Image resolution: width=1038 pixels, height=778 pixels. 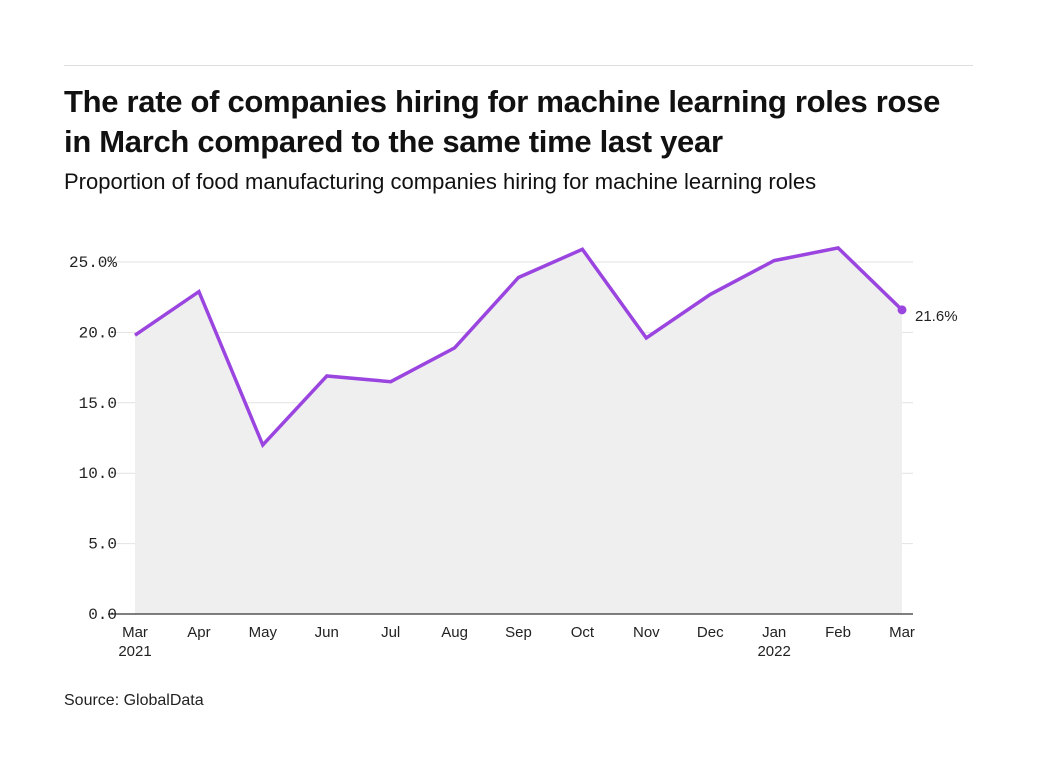 I want to click on end-value-label: 21.6%, so click(x=936, y=316).